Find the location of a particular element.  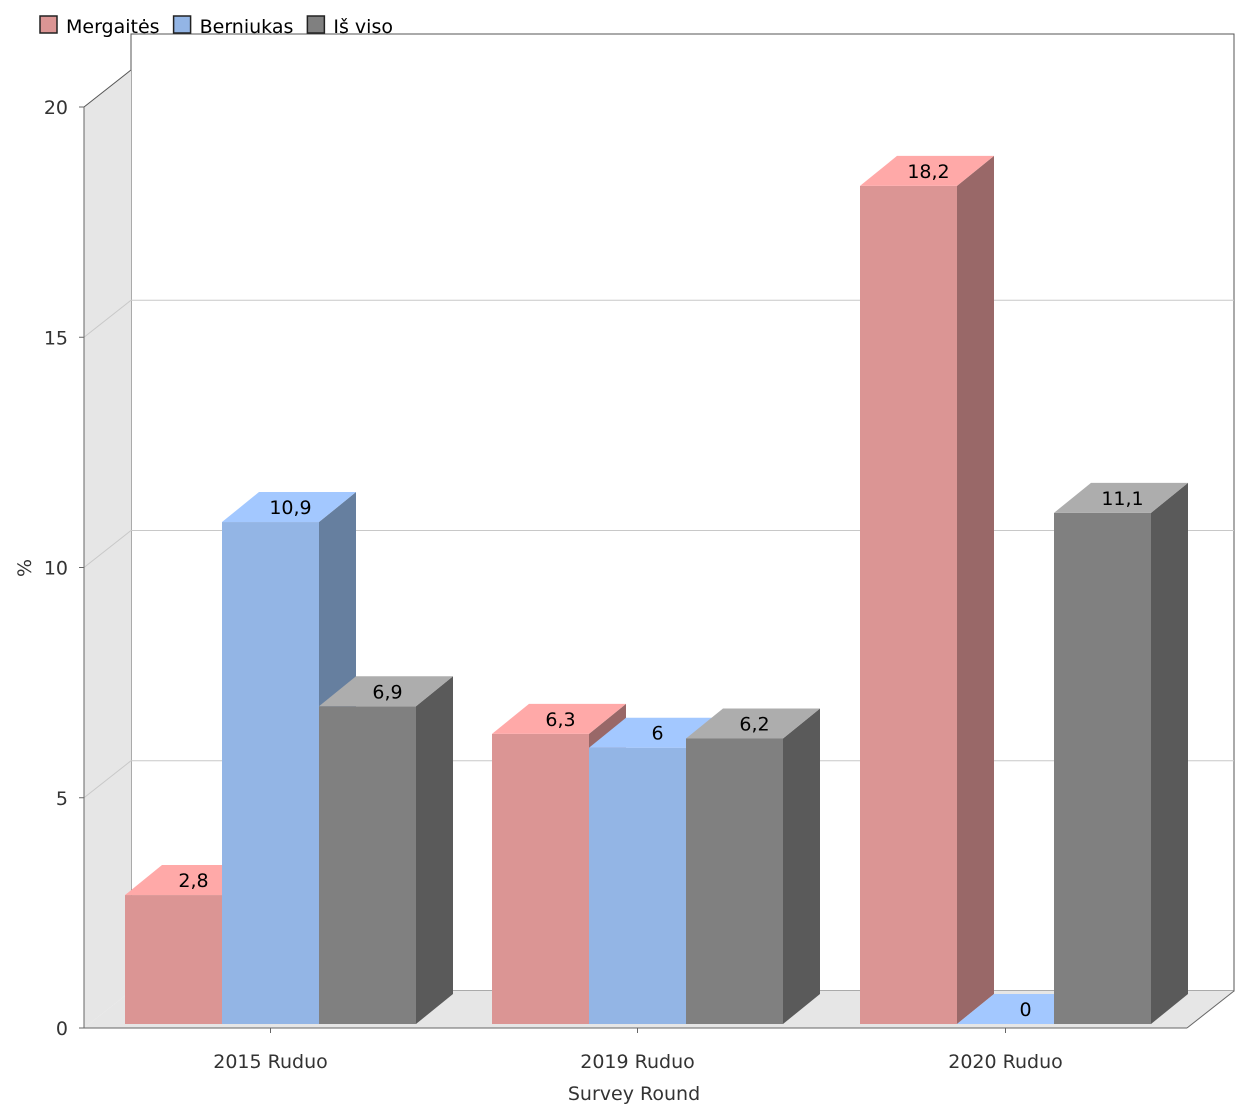

left-wall-edge is located at coordinates (107, 88).